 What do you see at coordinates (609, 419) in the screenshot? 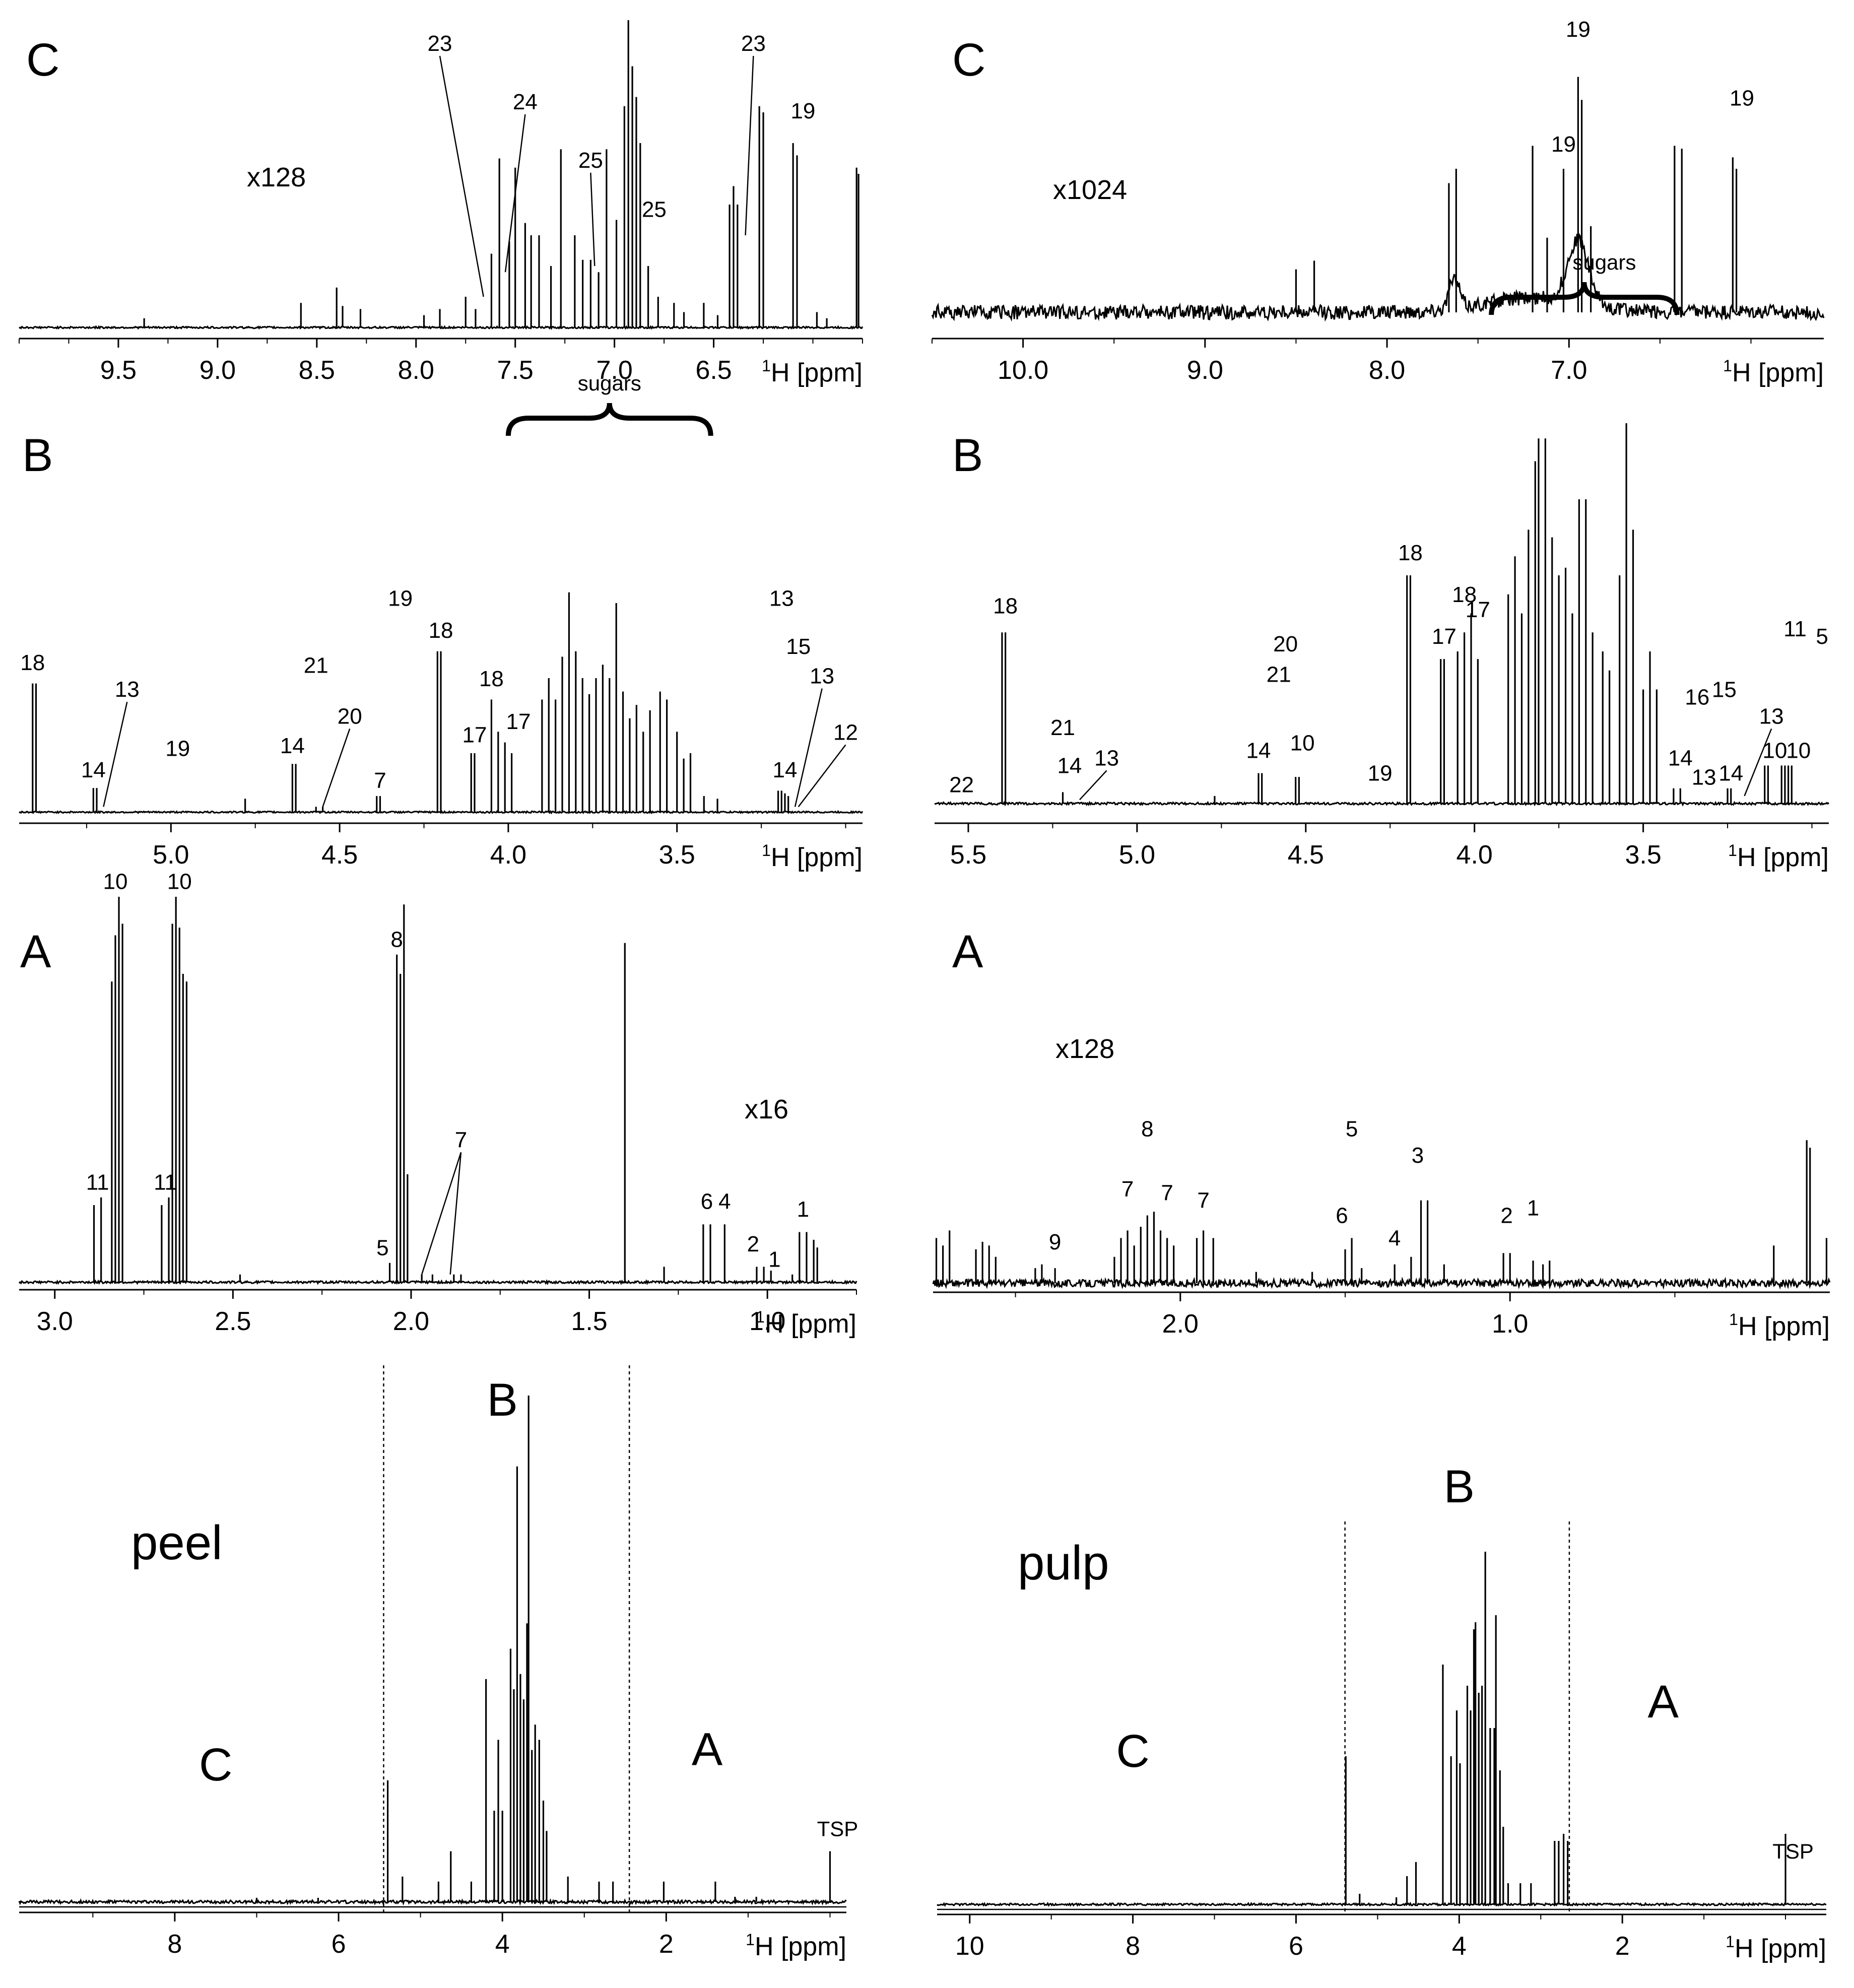
I see `sugars-brace` at bounding box center [609, 419].